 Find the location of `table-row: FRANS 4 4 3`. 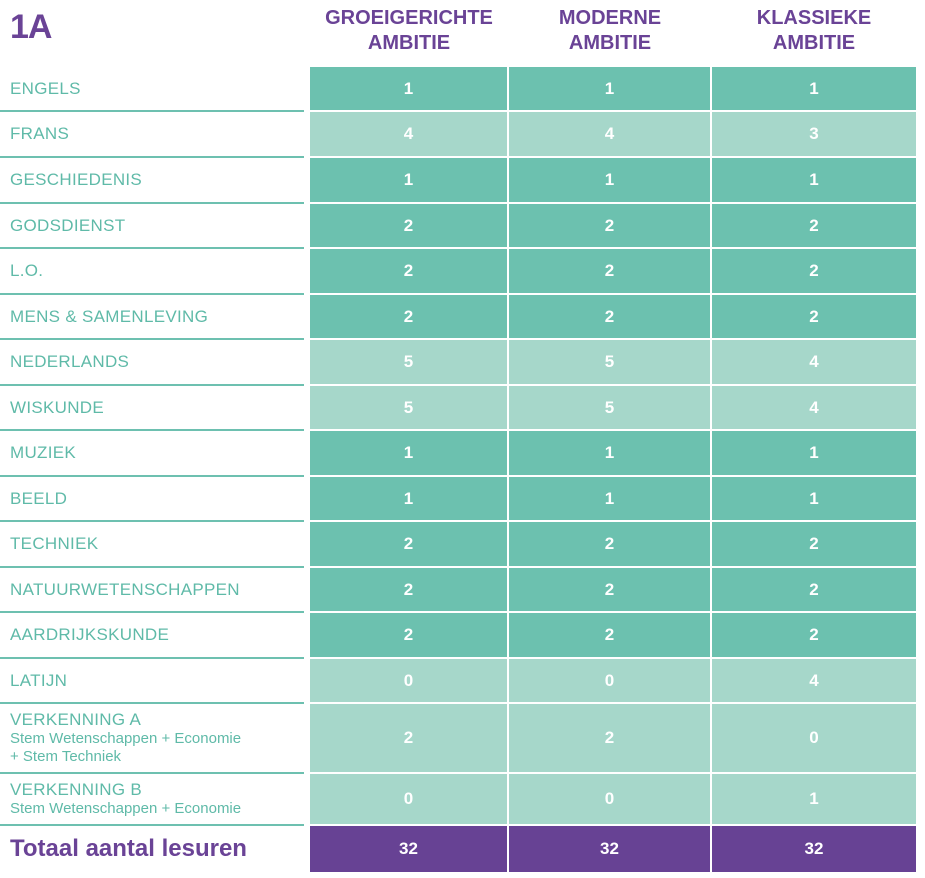

table-row: FRANS 4 4 3 is located at coordinates (458, 135).